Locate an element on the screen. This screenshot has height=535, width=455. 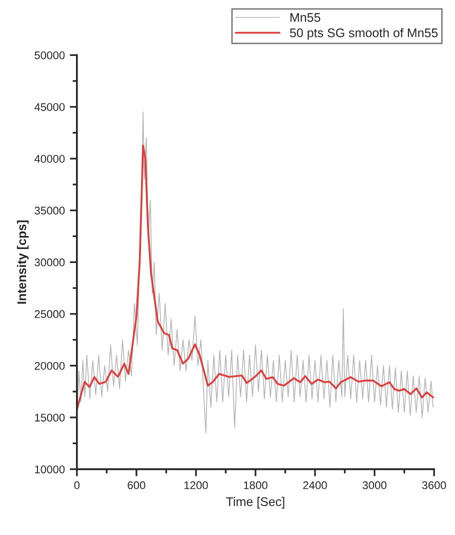
y-tick-label: 50000 is located at coordinates (49, 55).